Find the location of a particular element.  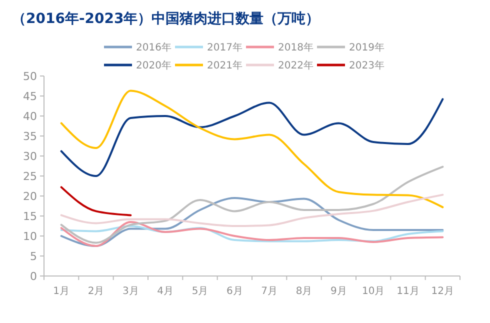

y-tick-label: 30 is located at coordinates (30, 156).